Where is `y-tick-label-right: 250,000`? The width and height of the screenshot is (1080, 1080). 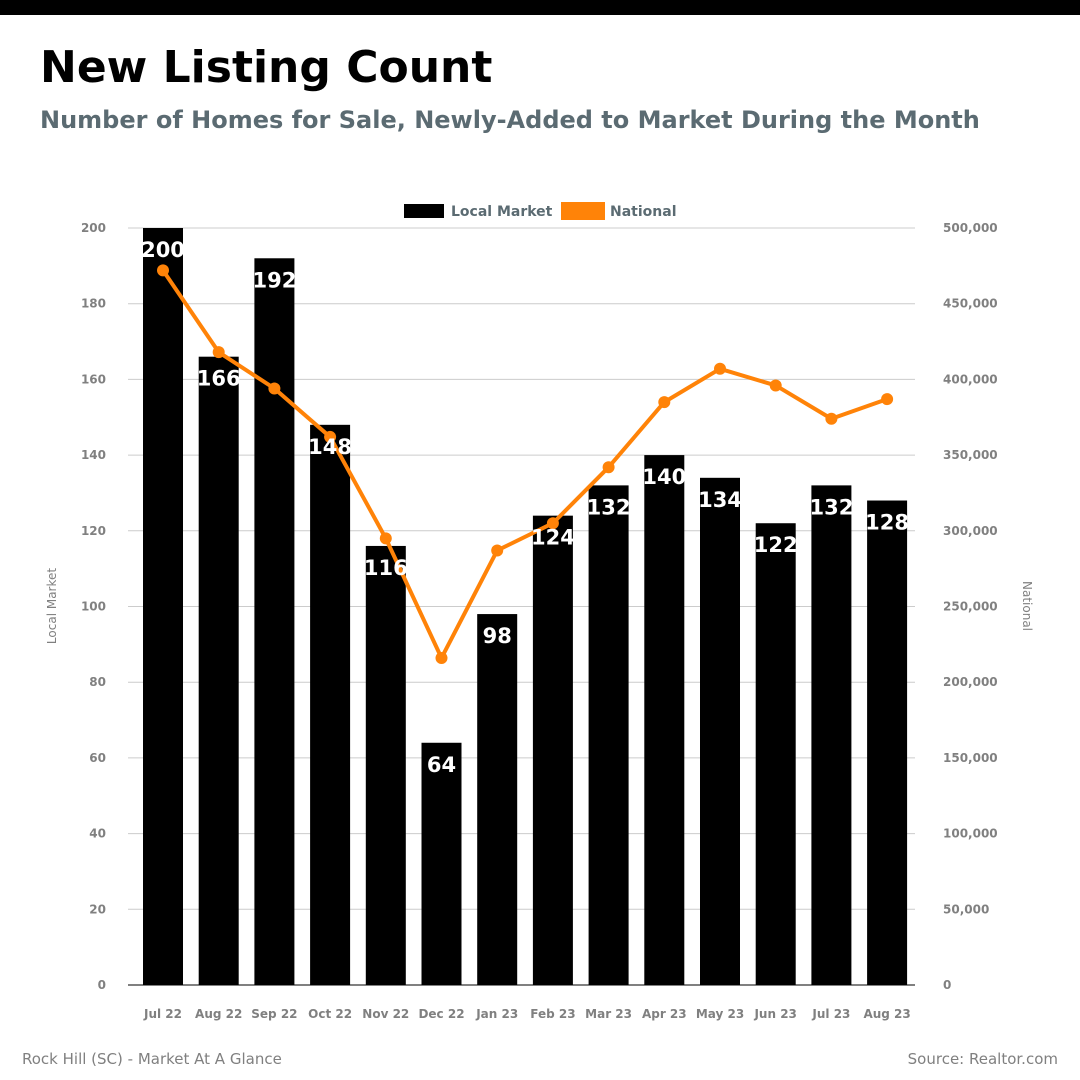 y-tick-label-right: 250,000 is located at coordinates (970, 607).